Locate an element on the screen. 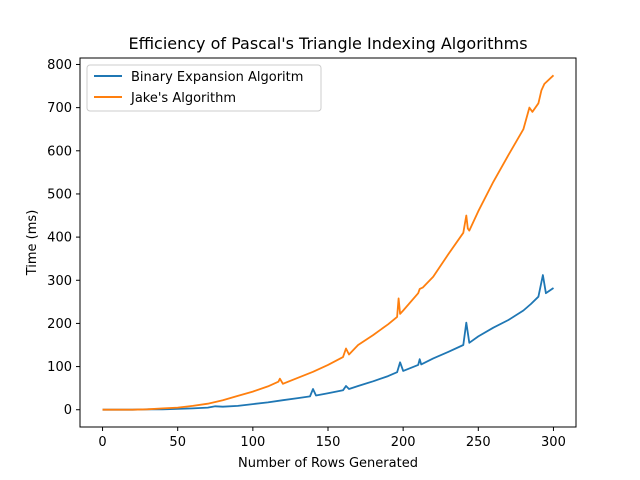 This screenshot has height=480, width=640. legend-box is located at coordinates (204, 88).